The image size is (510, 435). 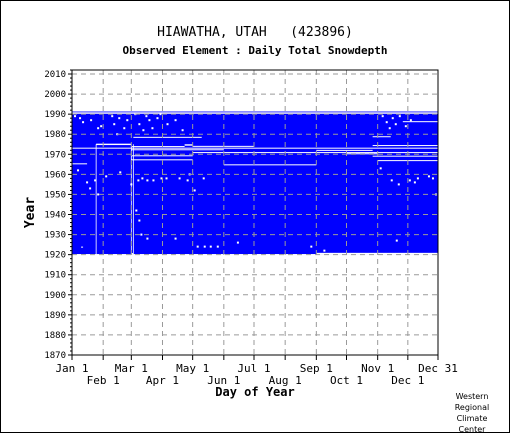 I want to click on y-tick-label: 1930, so click(x=55, y=236).